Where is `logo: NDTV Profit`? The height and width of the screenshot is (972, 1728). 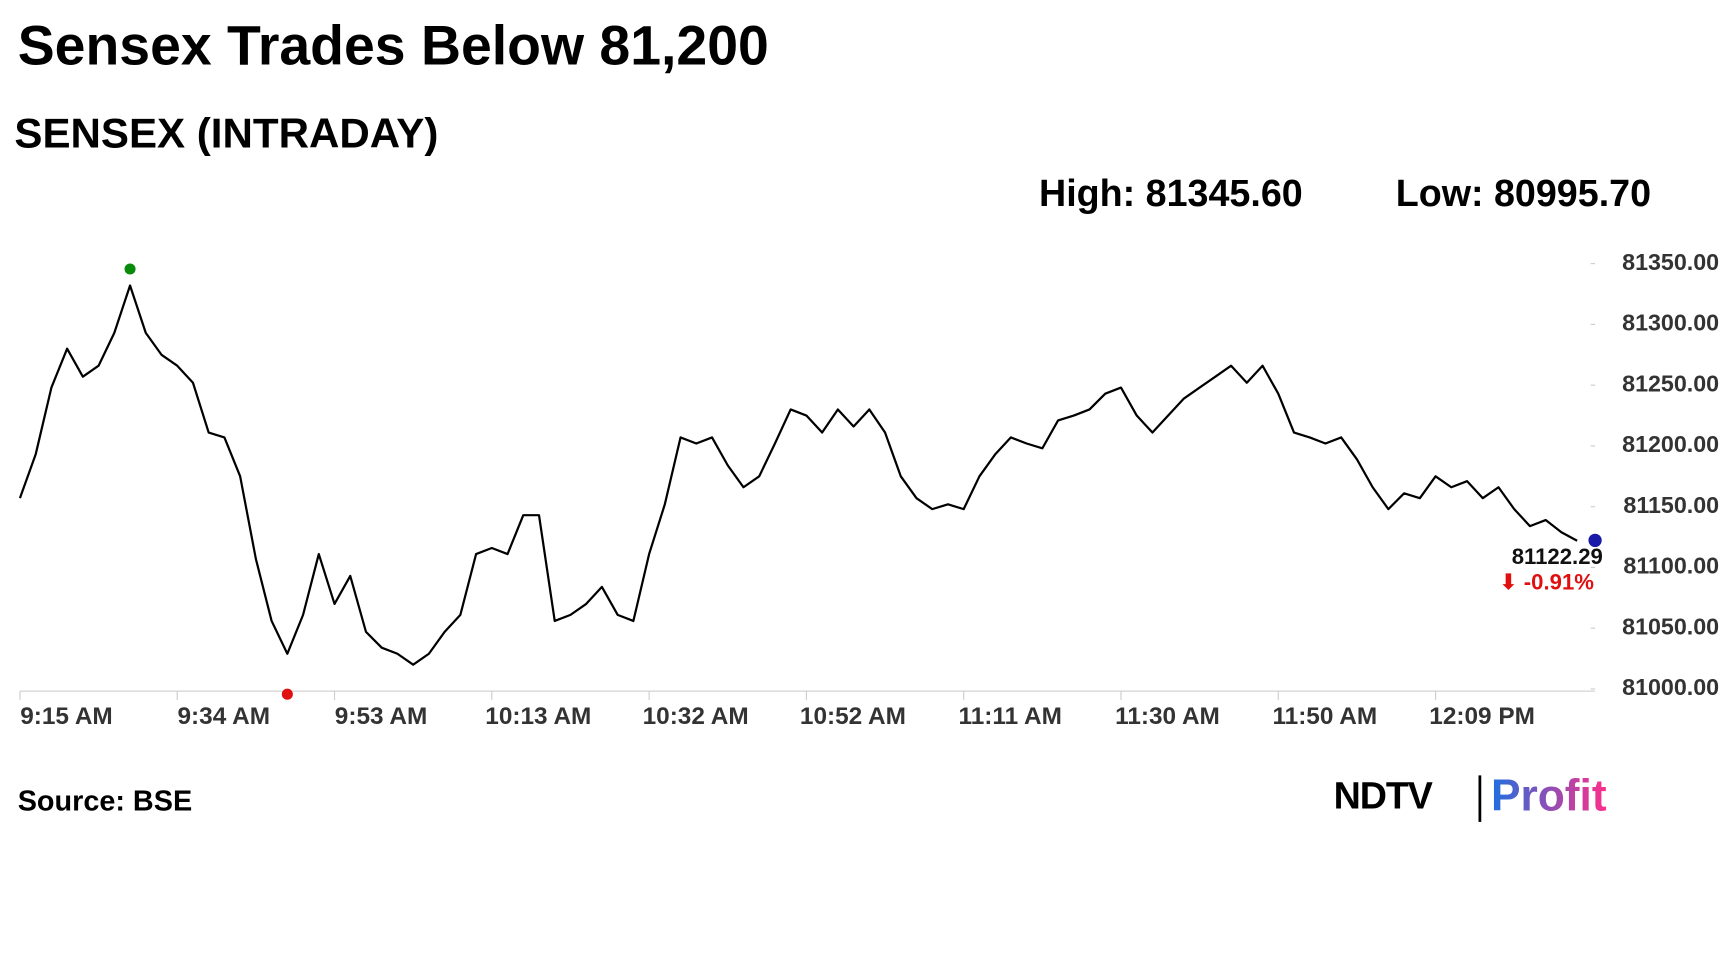
logo: NDTV Profit is located at coordinates (1470, 796).